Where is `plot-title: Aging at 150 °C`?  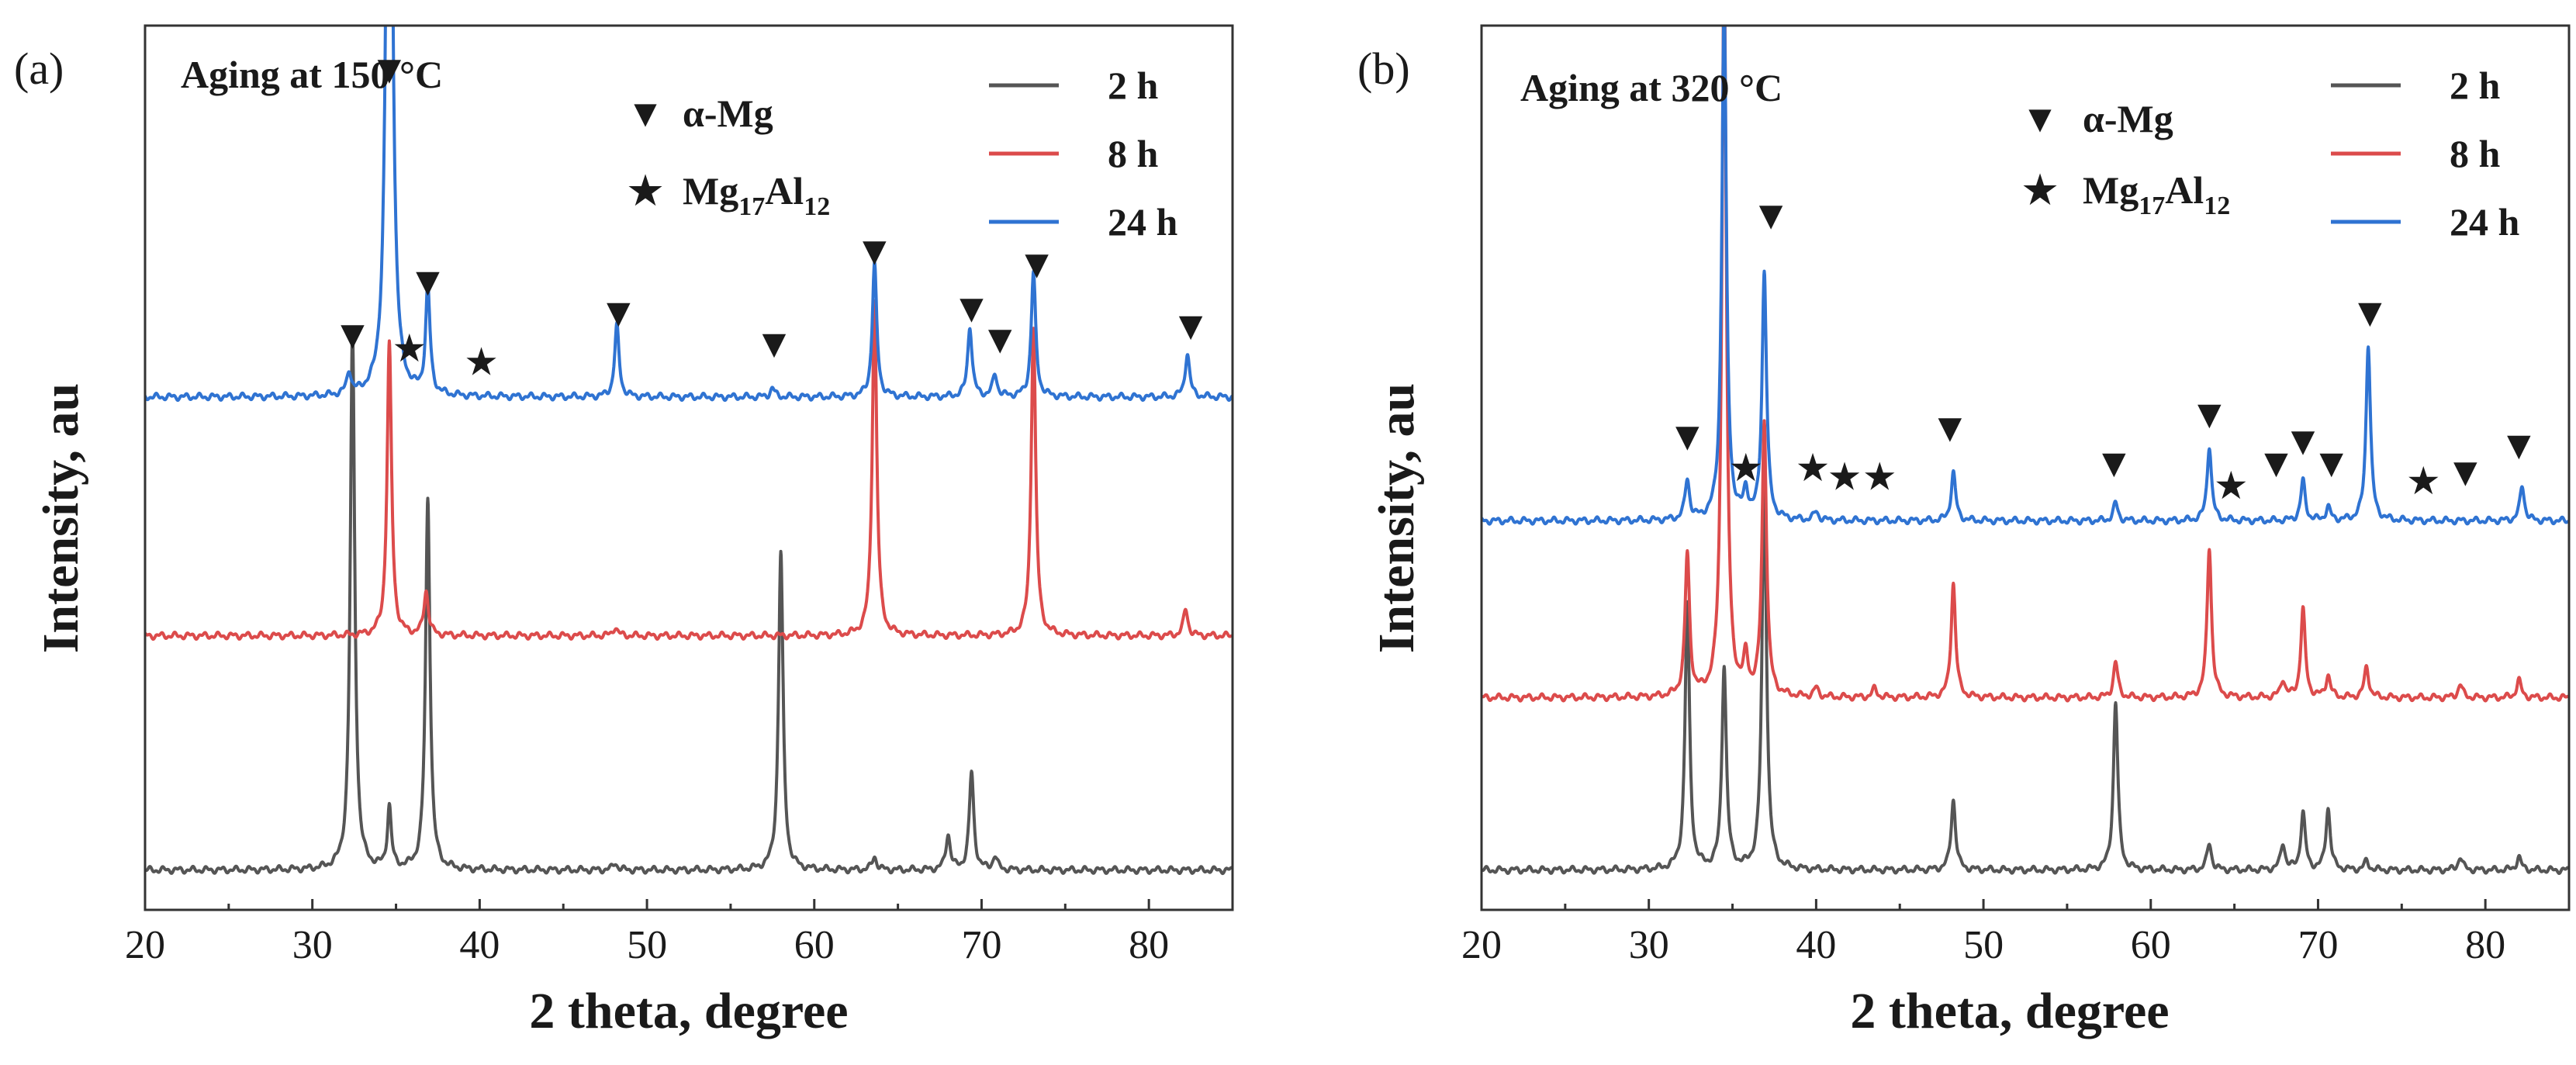
plot-title: Aging at 150 °C is located at coordinates (312, 74).